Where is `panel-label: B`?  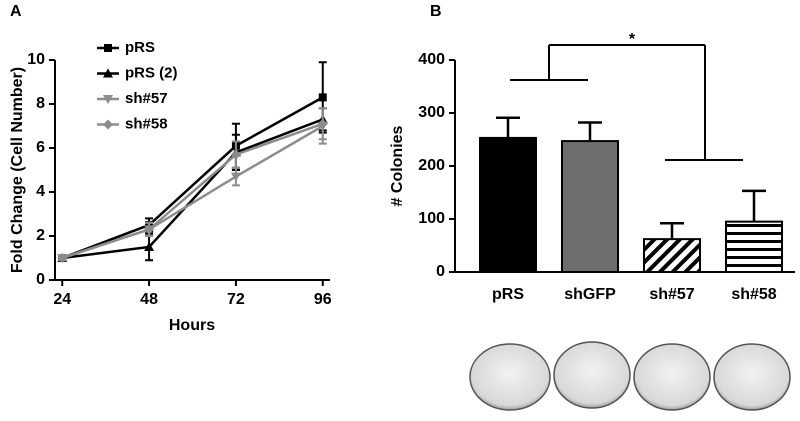
panel-label: B is located at coordinates (436, 11).